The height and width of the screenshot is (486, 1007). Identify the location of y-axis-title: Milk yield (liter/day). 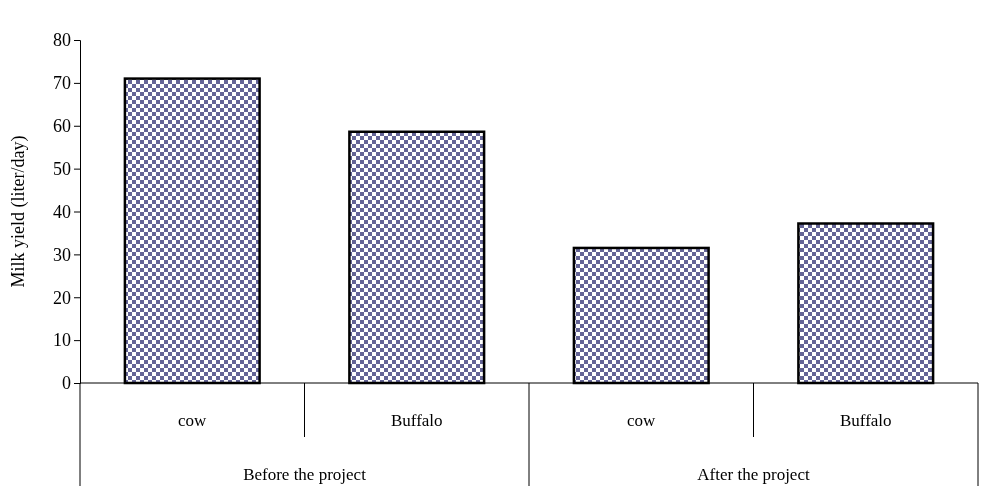
(18, 211).